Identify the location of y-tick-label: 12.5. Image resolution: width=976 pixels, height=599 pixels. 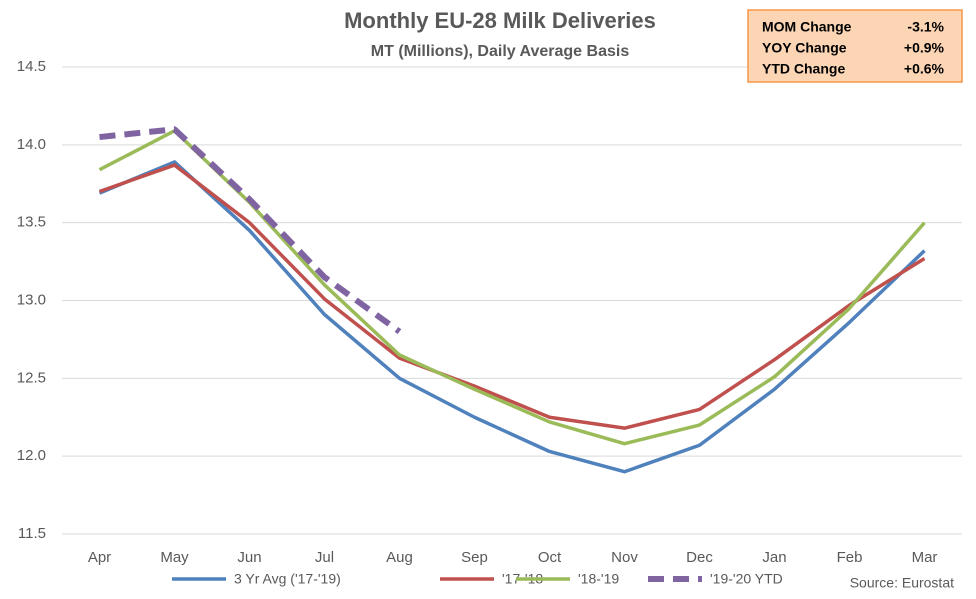
(31, 377).